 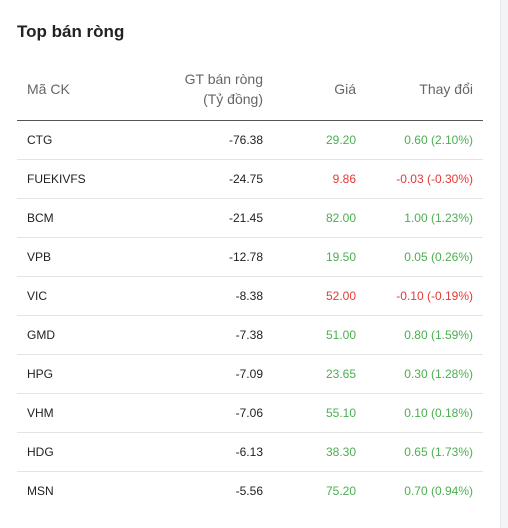 I want to click on net-sell-value: -6.13, so click(x=249, y=452).